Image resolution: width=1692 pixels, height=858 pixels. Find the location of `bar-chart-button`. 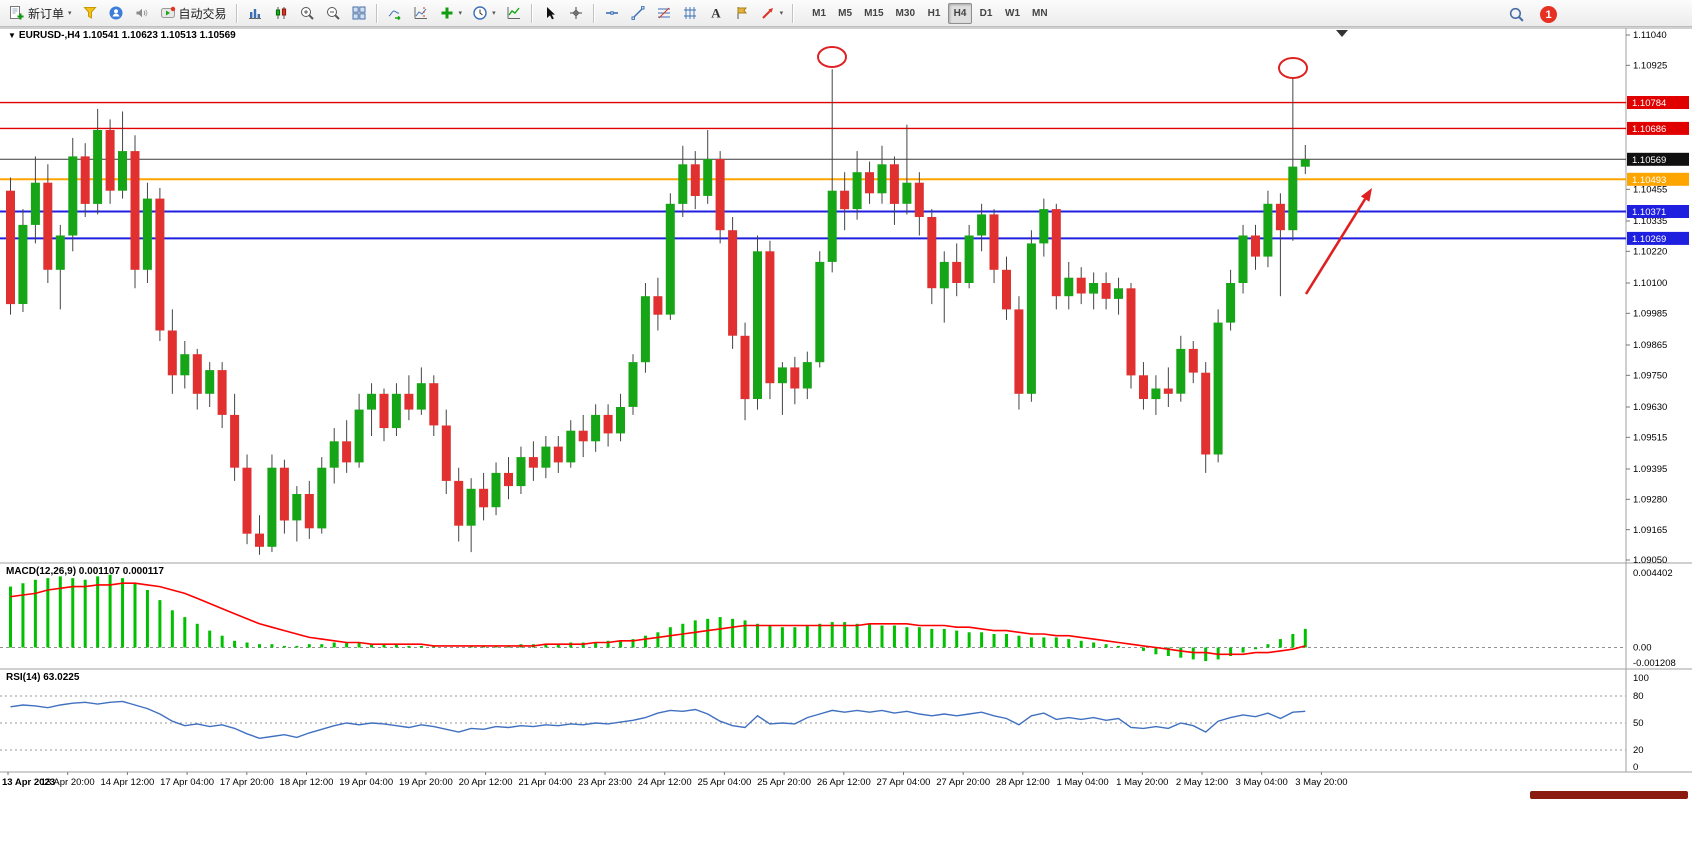

bar-chart-button is located at coordinates (255, 13).